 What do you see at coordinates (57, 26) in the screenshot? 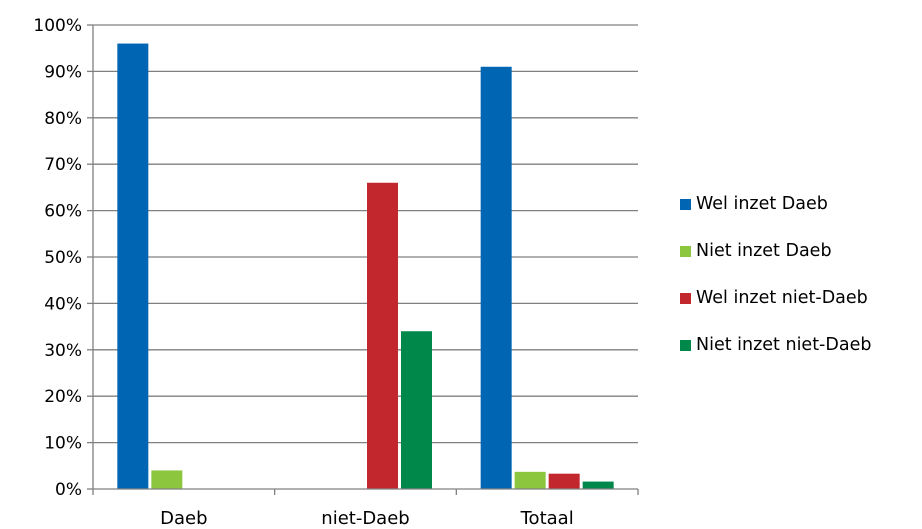
I see `y-tick-label: 100%` at bounding box center [57, 26].